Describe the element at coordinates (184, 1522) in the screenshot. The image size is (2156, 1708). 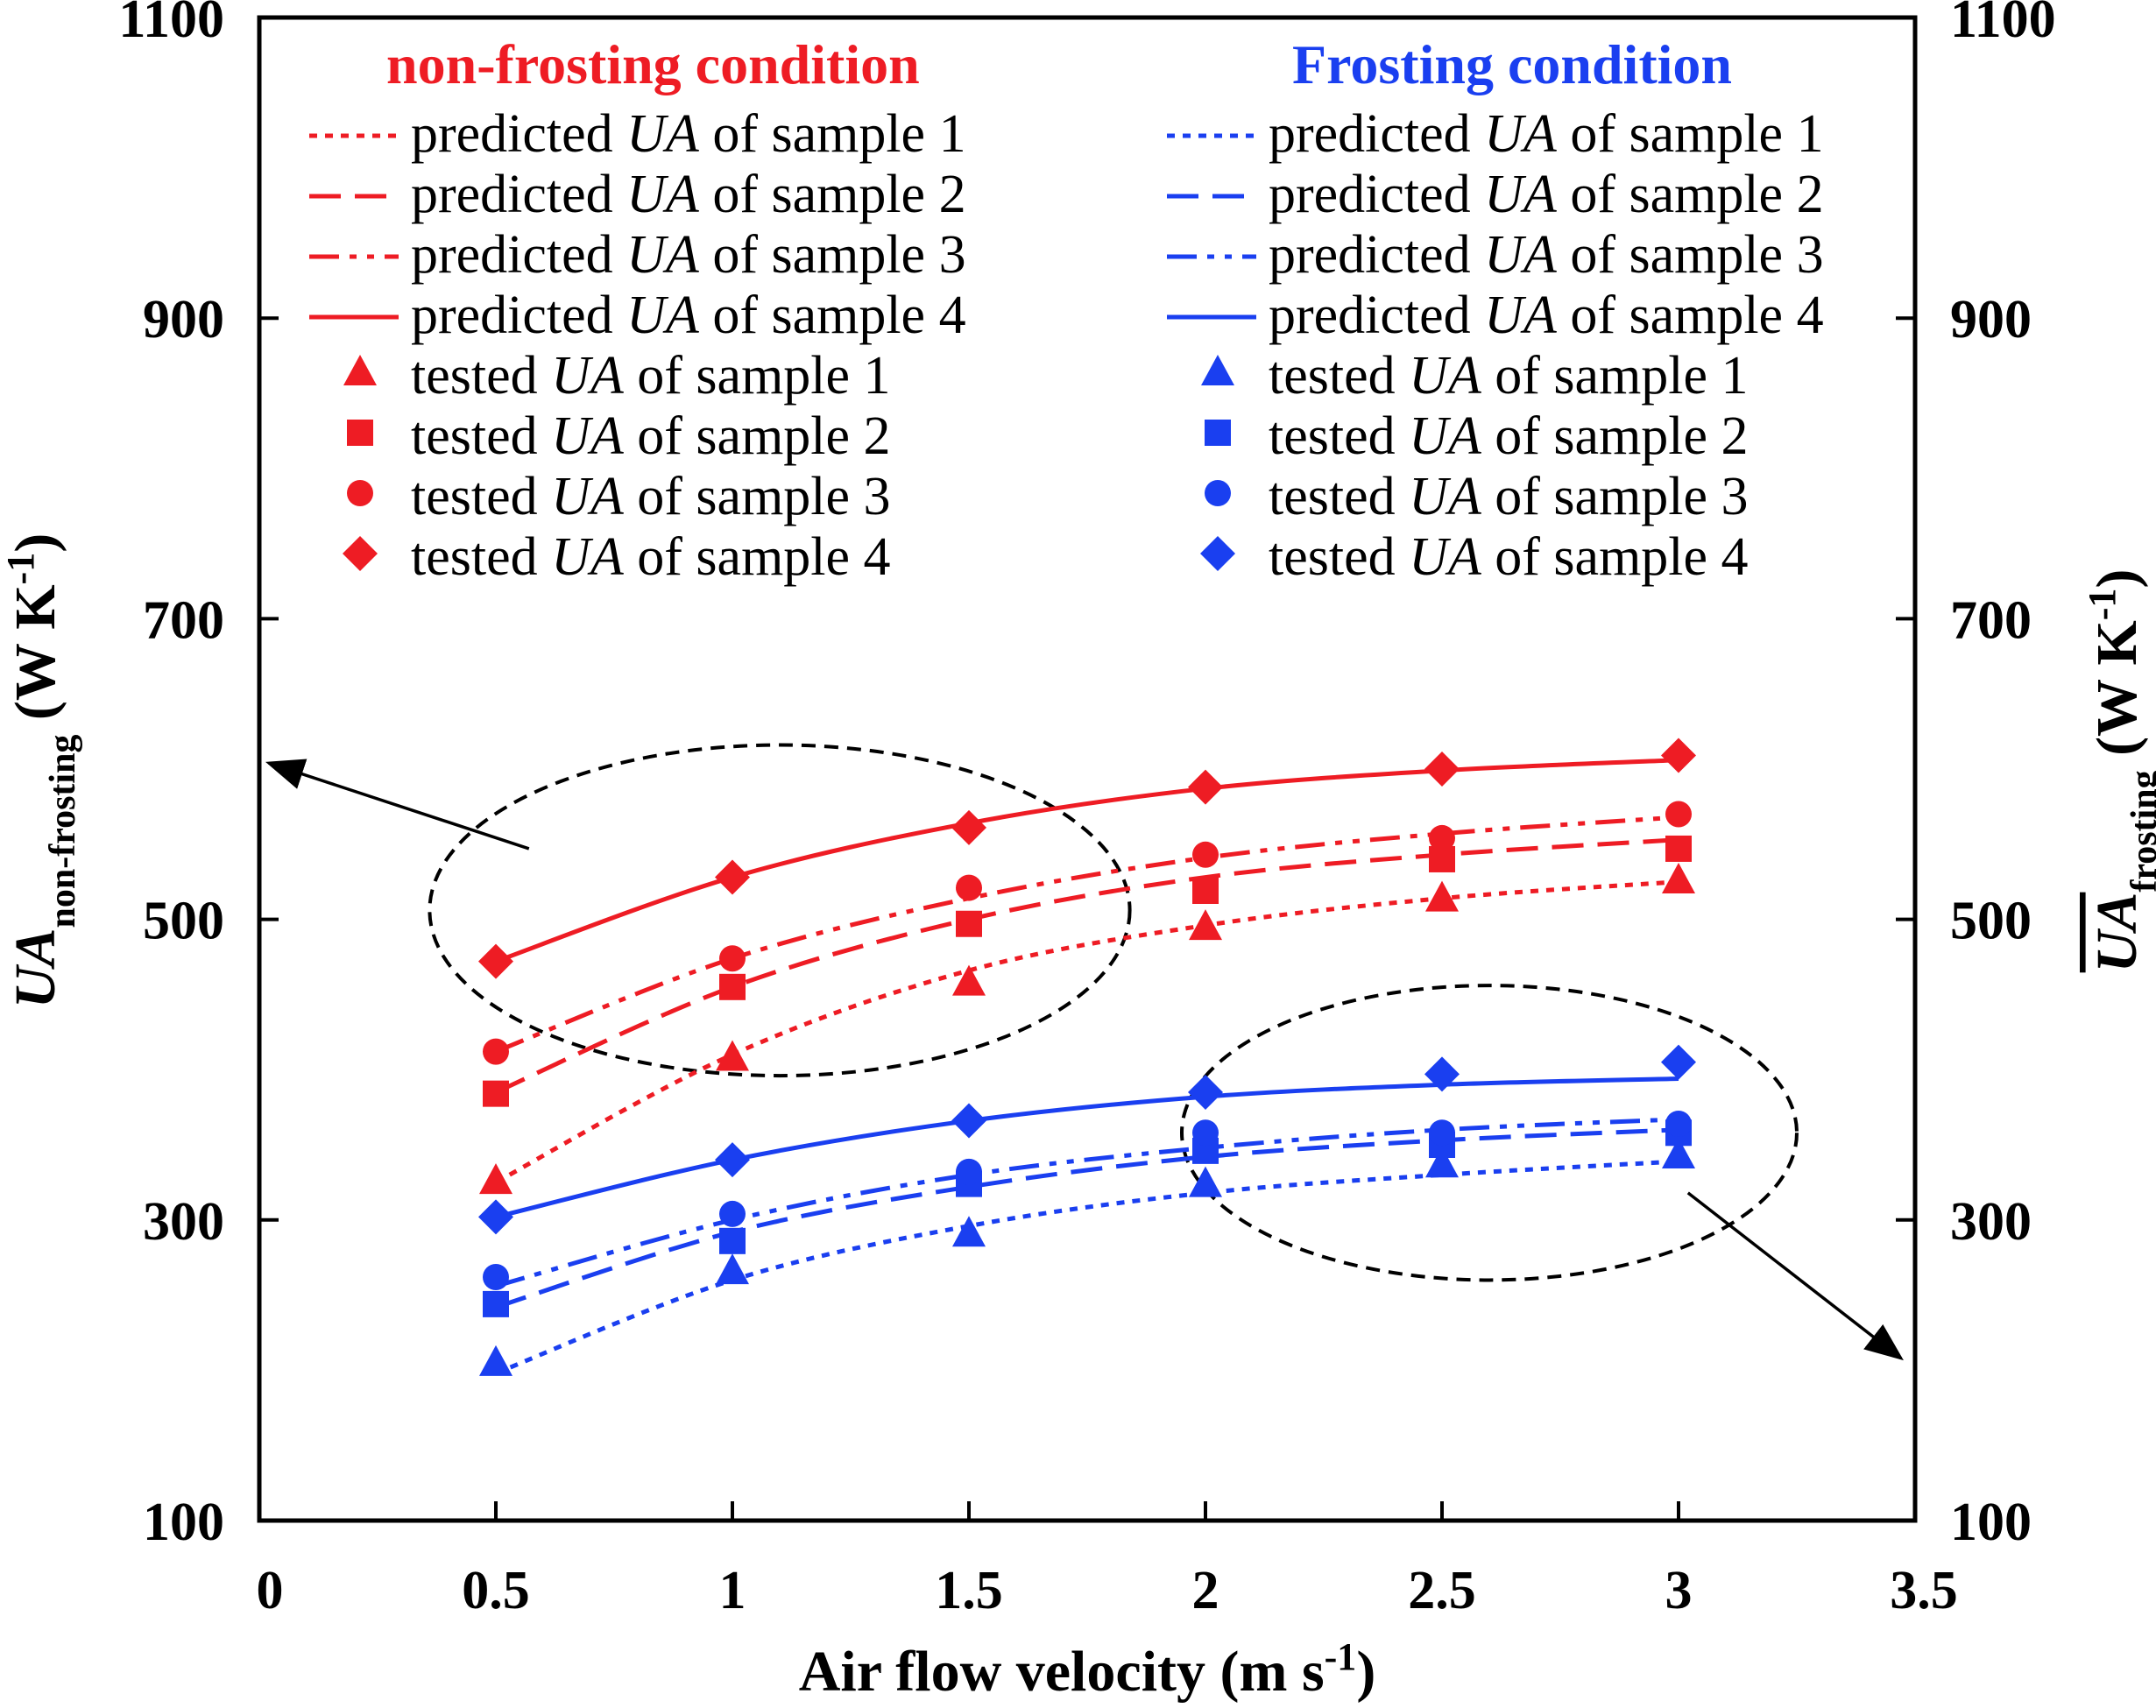
I see `y-tick-label-left: 100` at that location.